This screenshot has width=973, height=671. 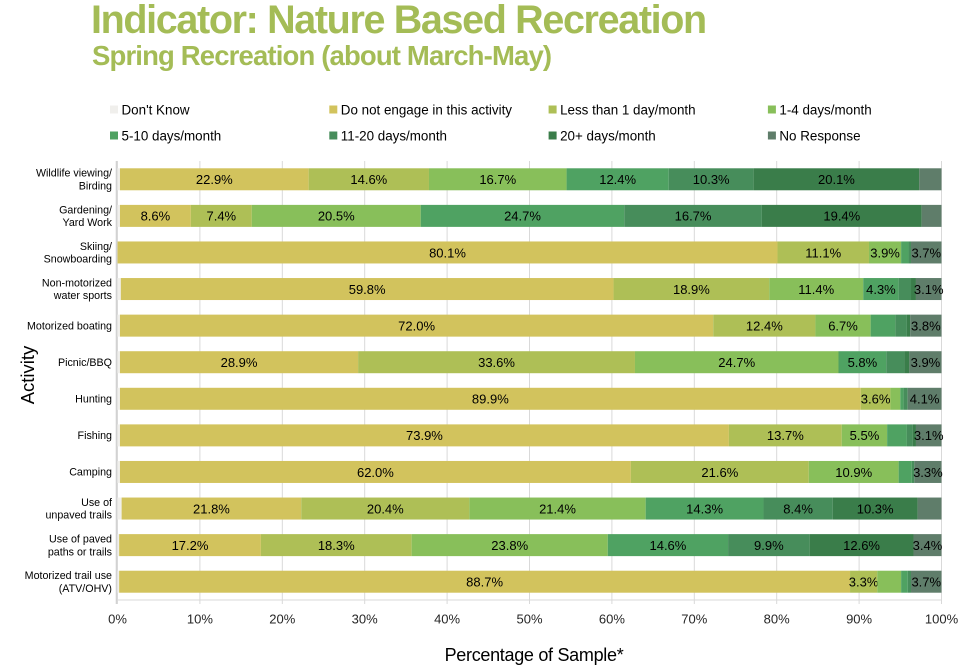 What do you see at coordinates (214, 179) in the screenshot?
I see `svg-text: 22.9%` at bounding box center [214, 179].